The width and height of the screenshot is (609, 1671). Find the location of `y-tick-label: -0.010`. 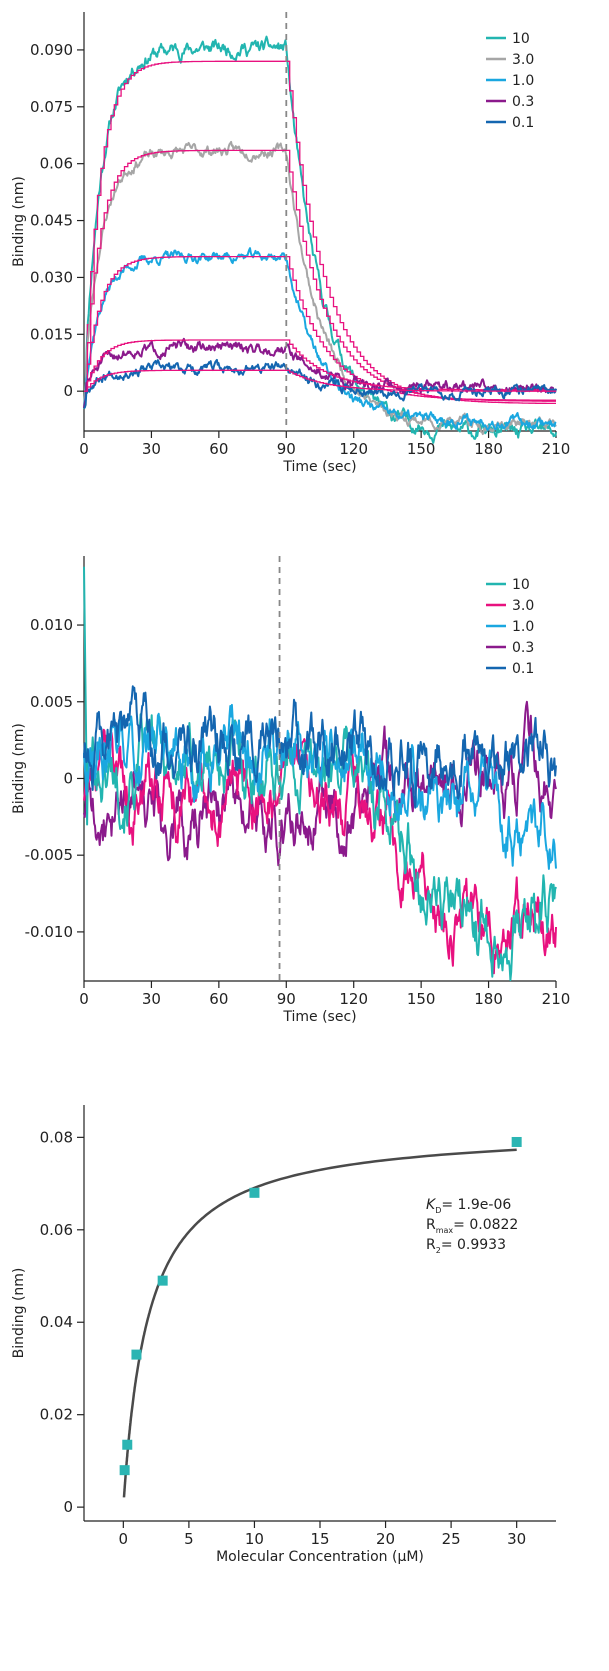

y-tick-label: -0.010 is located at coordinates (49, 932).